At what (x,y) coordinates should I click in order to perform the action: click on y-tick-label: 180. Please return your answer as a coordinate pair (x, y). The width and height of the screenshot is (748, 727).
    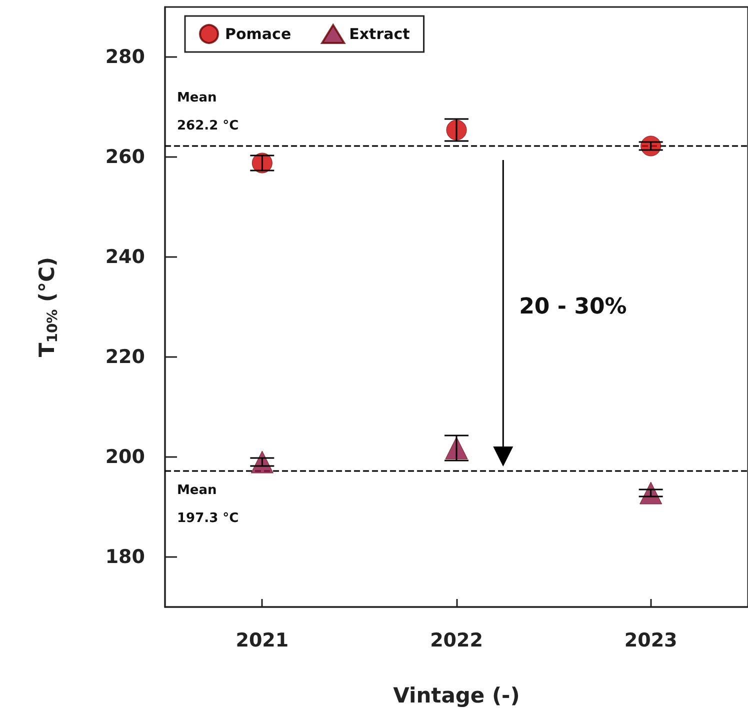
    Looking at the image, I should click on (125, 557).